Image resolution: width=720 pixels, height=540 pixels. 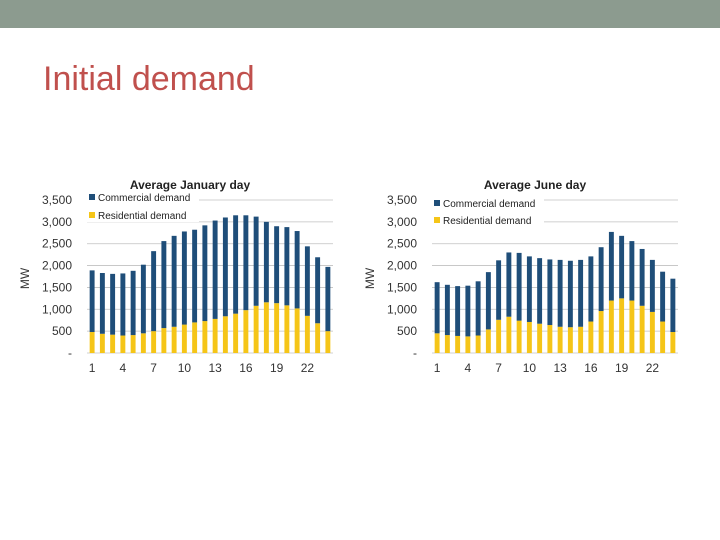 I want to click on top-bar, so click(x=360, y=14).